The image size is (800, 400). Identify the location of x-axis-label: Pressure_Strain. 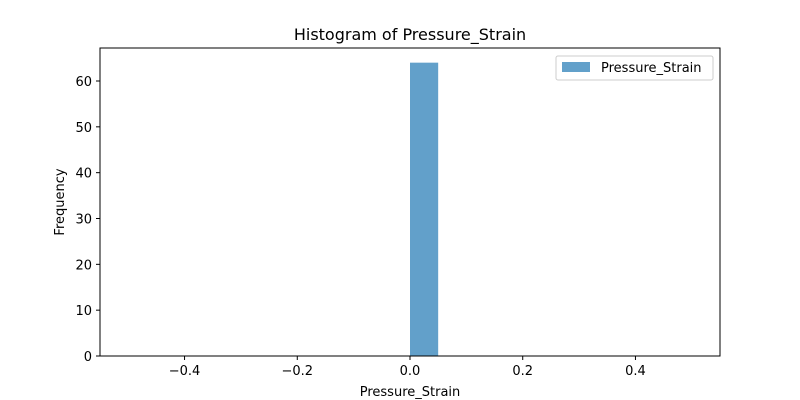
(410, 392).